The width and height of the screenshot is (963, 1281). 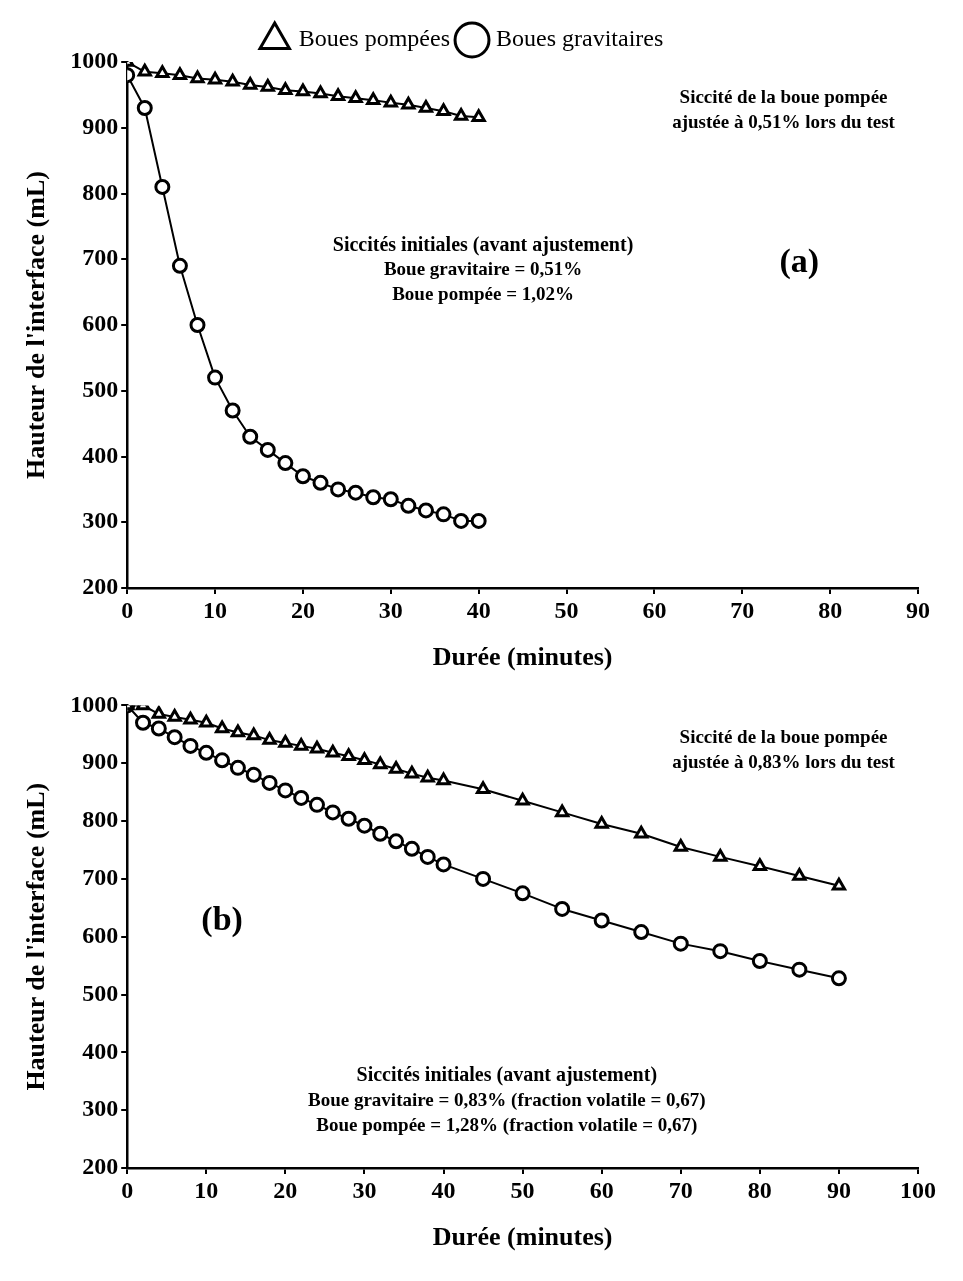 What do you see at coordinates (100, 1166) in the screenshot?
I see `y-tick-label: 200` at bounding box center [100, 1166].